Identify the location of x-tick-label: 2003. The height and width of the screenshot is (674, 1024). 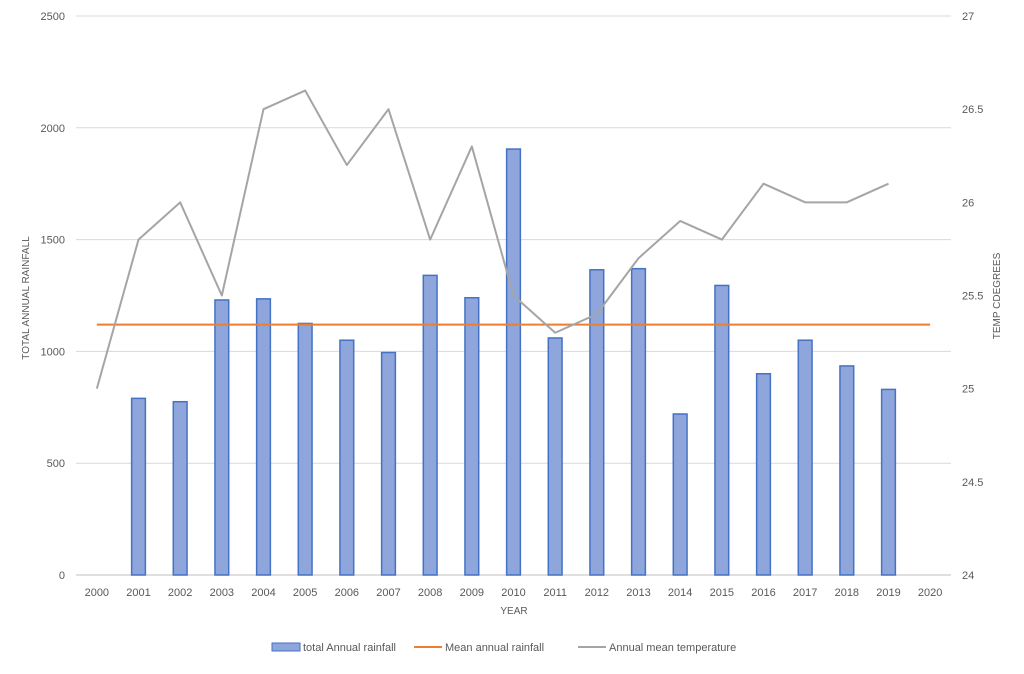
(222, 593).